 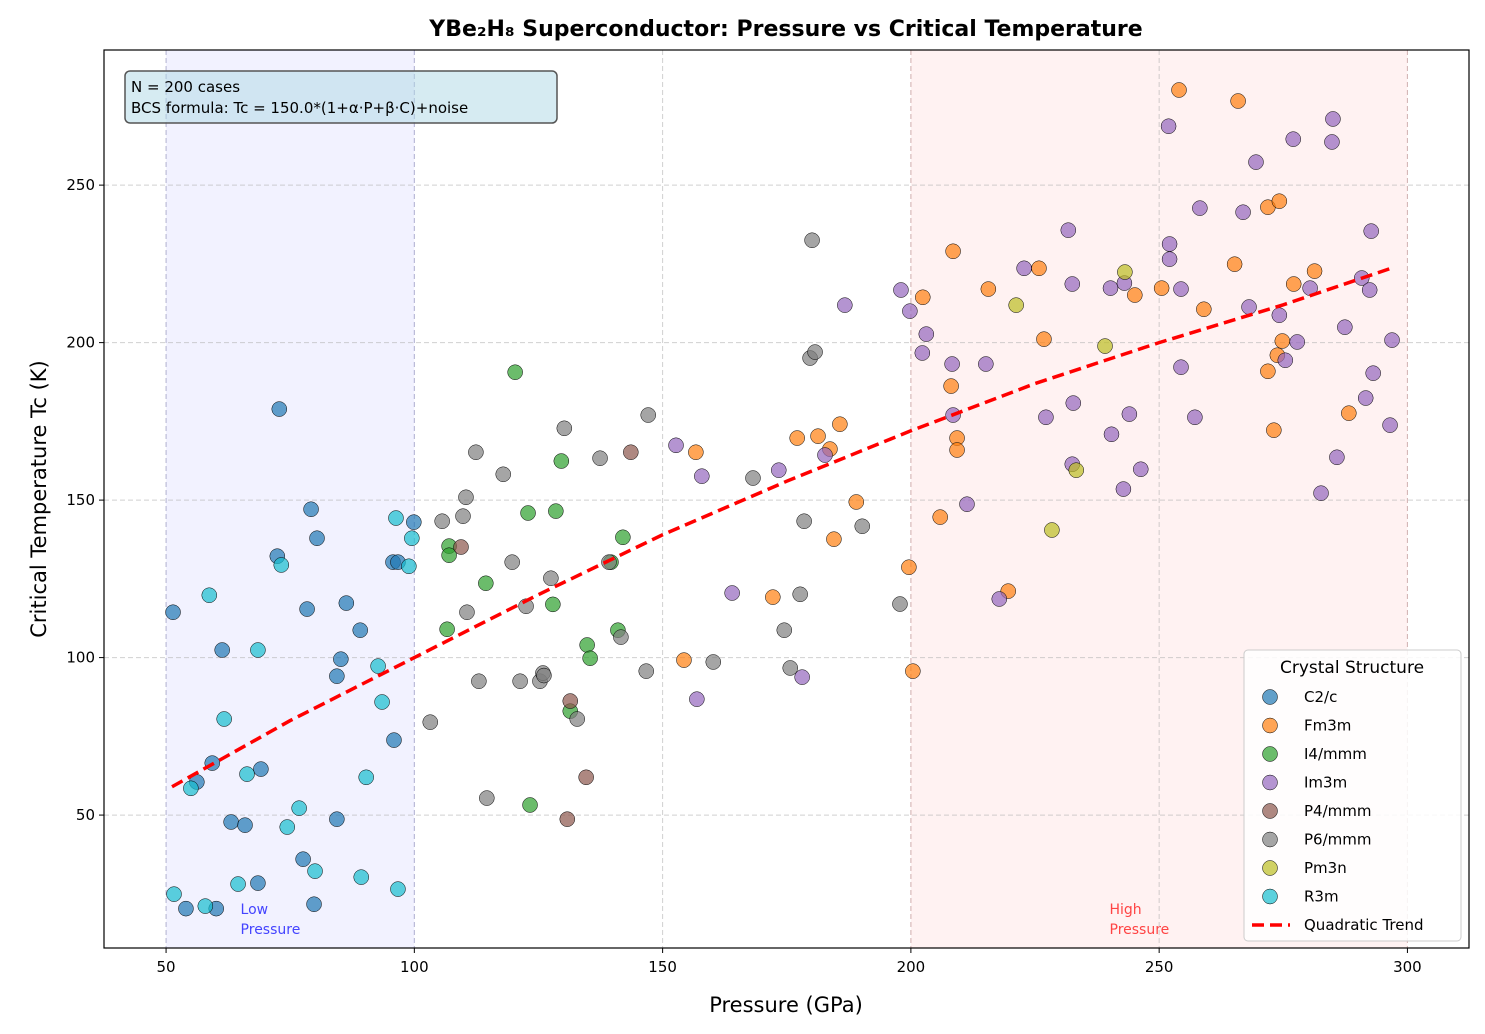 What do you see at coordinates (911, 967) in the screenshot?
I see `x-tick-label: 200` at bounding box center [911, 967].